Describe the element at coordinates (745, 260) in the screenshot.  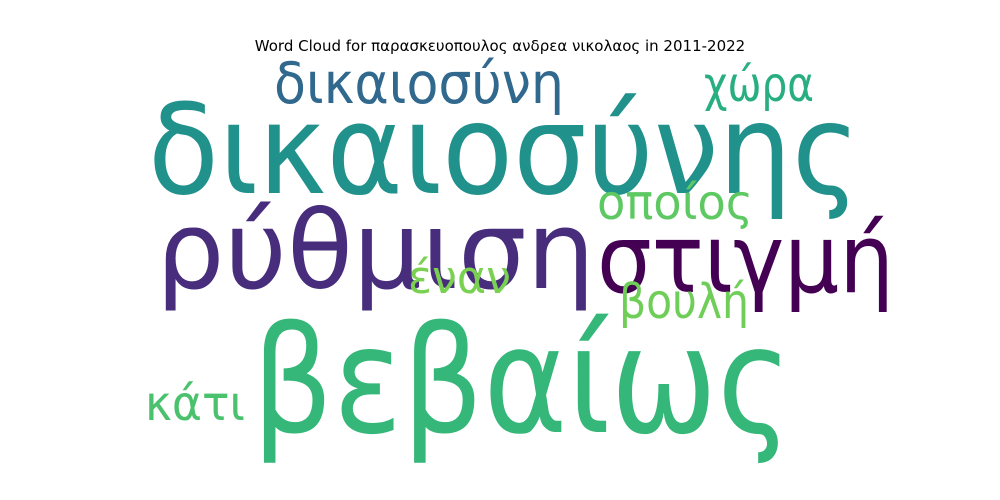
I see `word-4: στιγμή` at that location.